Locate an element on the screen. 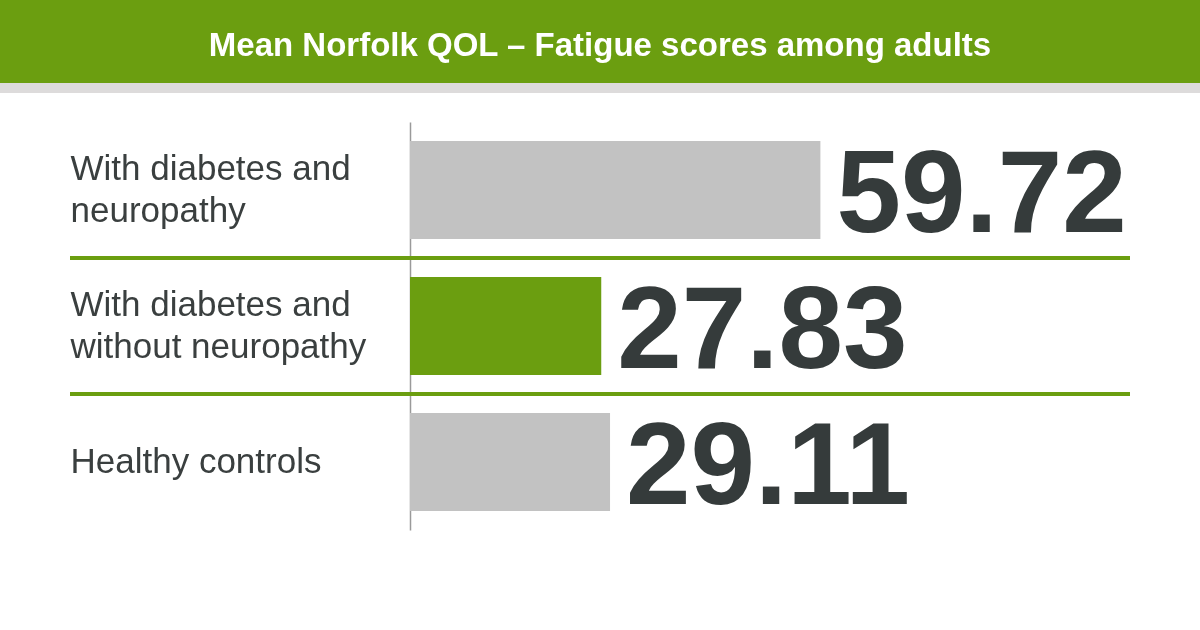 The image size is (1200, 630). y-tick-label: With diabetes and without neuropathy is located at coordinates (218, 324).